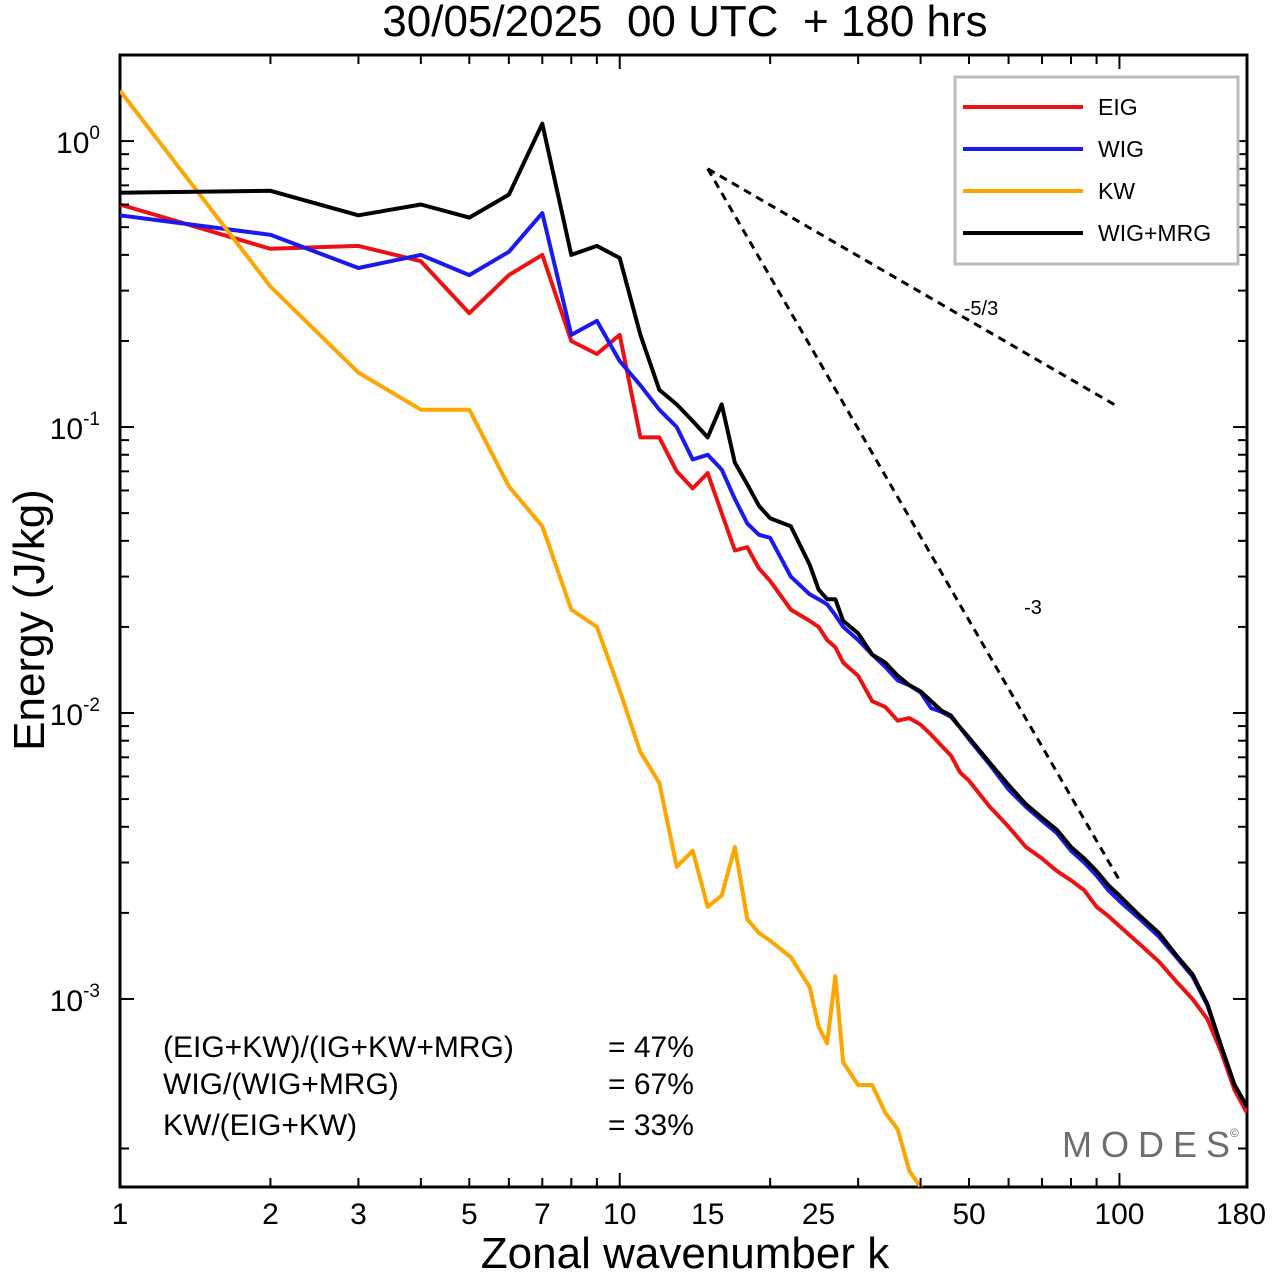 This screenshot has width=1280, height=1281. Describe the element at coordinates (1154, 233) in the screenshot. I see `legend-label-wig-mrg: WIG+MRG` at that location.